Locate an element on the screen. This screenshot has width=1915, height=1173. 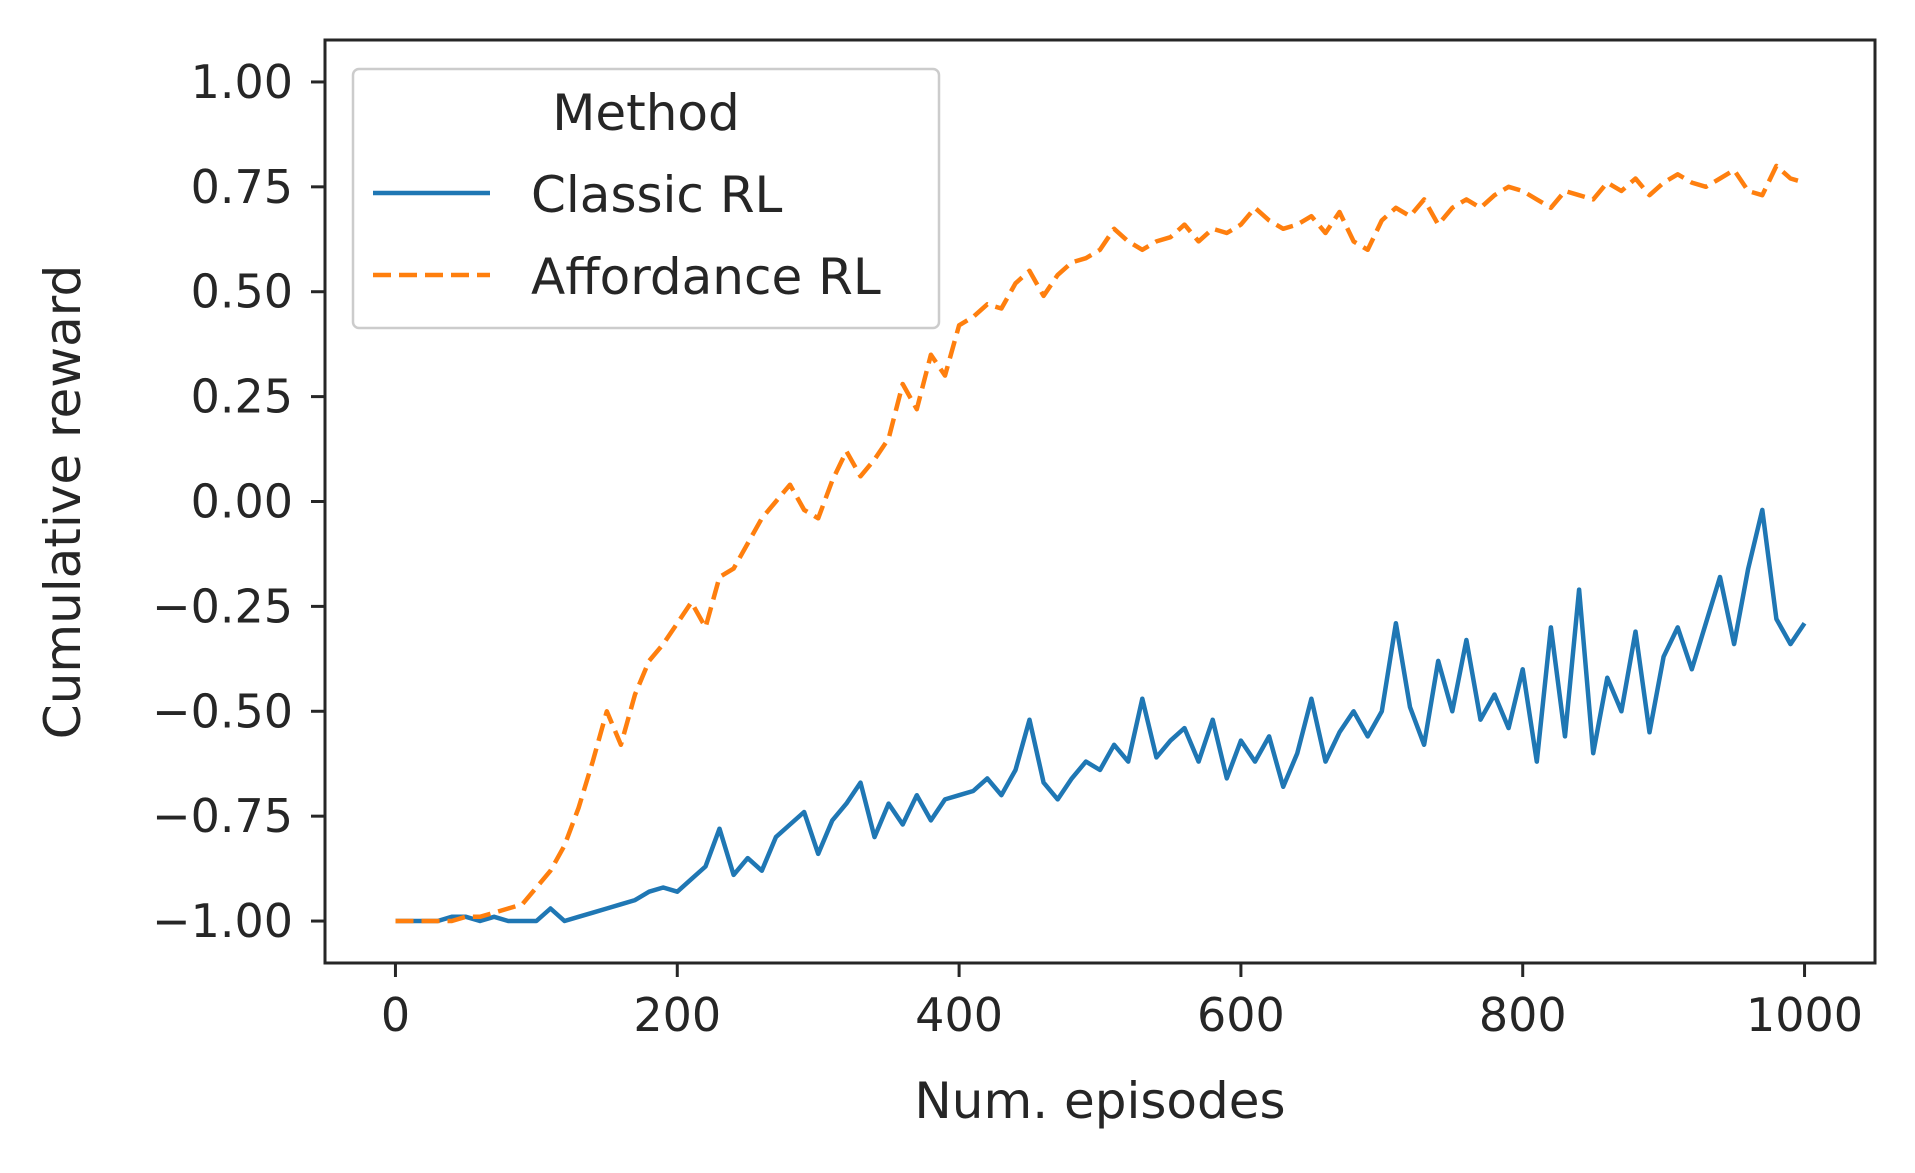
legend-label-affordance-rl: Affordance RL is located at coordinates (706, 277).